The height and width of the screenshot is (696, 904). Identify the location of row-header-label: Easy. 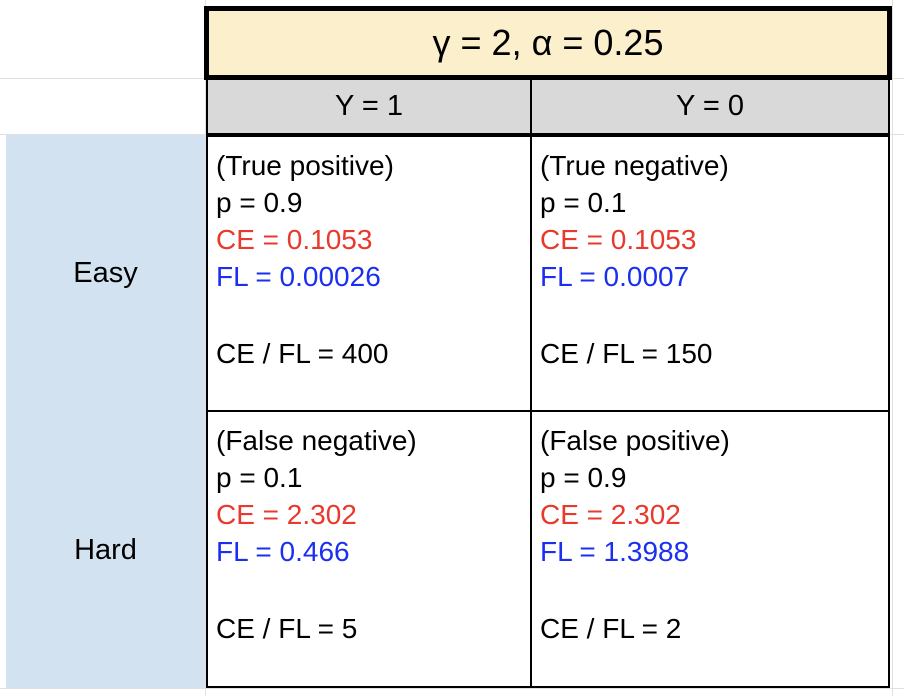
(105, 273).